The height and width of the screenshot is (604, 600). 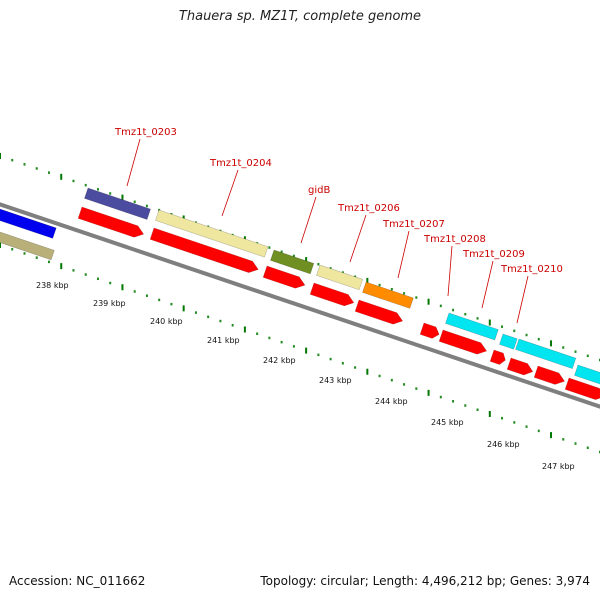 What do you see at coordinates (279, 360) in the screenshot?
I see `scale-label: 242 kbp` at bounding box center [279, 360].